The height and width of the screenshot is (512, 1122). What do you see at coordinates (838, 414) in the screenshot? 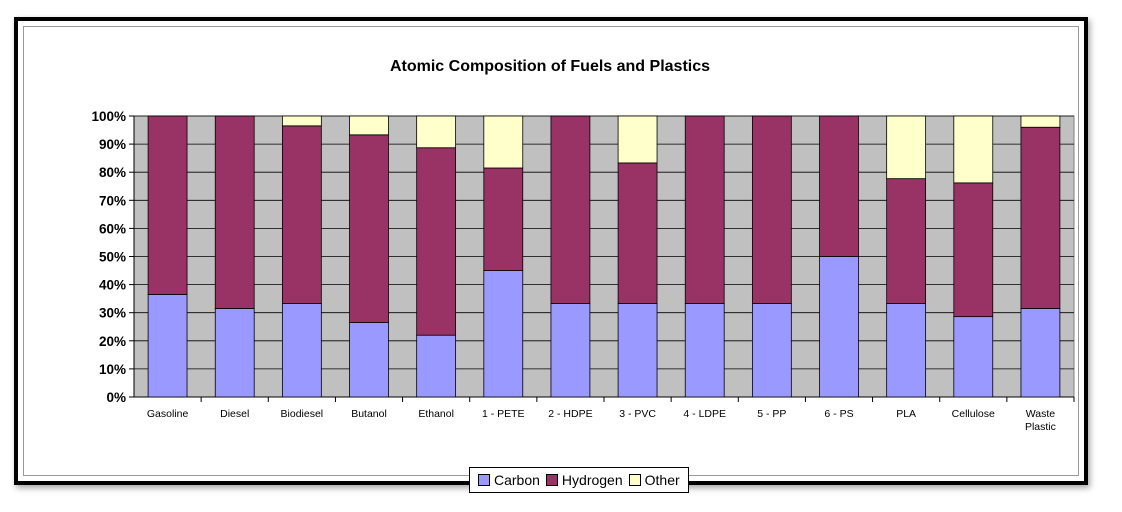
I see `x-tick-label: 6 - PS` at bounding box center [838, 414].